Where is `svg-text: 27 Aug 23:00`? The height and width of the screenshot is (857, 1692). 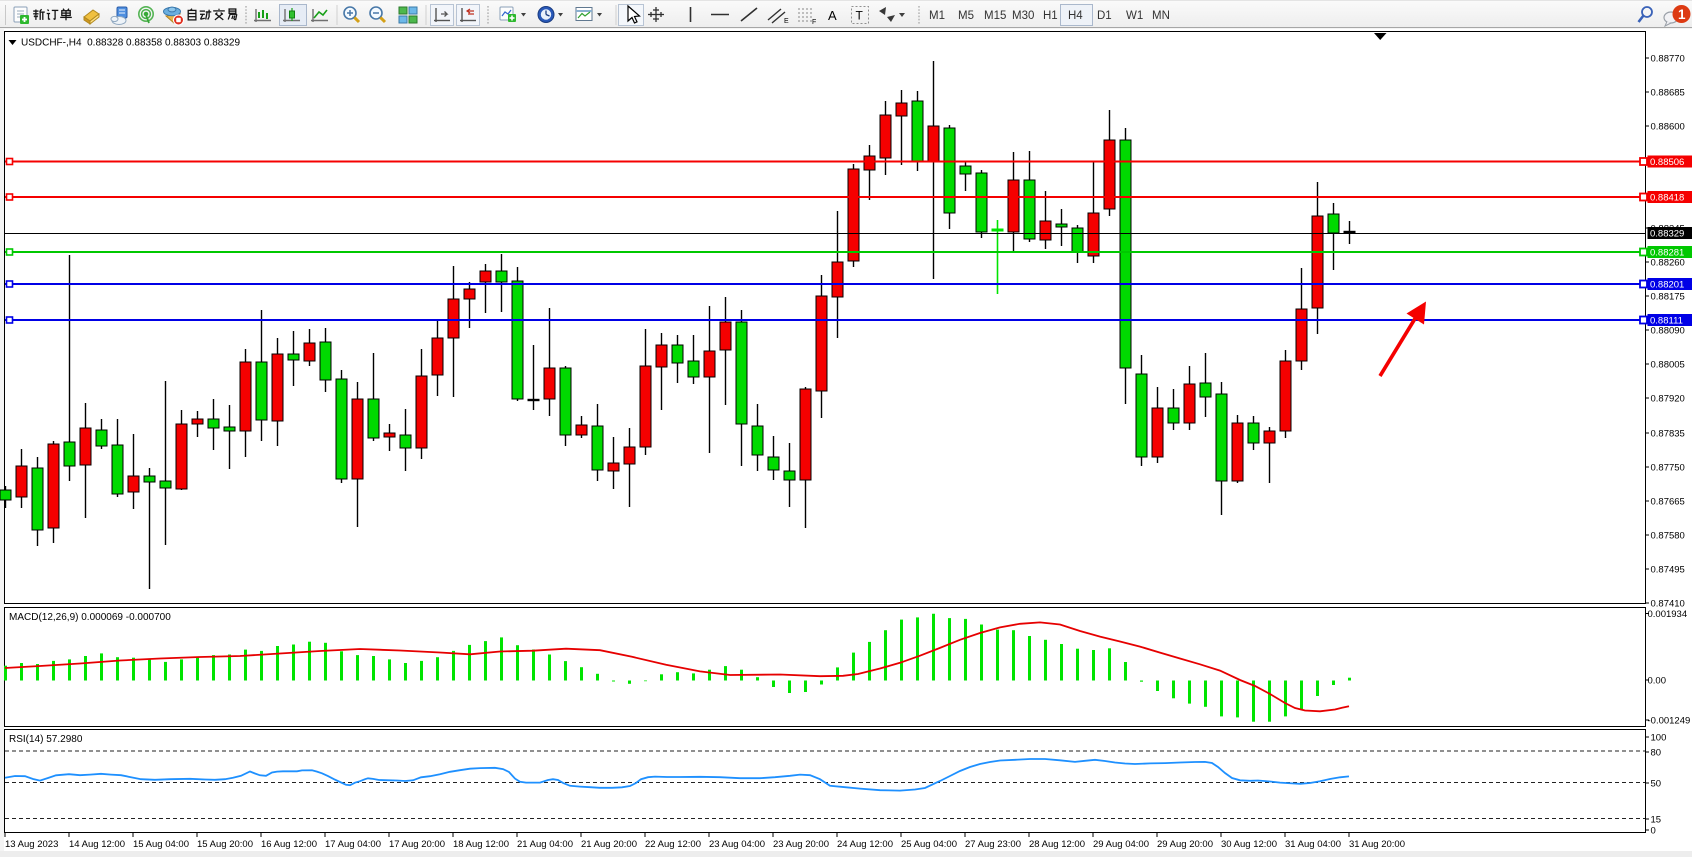
svg-text: 27 Aug 23:00 is located at coordinates (993, 844).